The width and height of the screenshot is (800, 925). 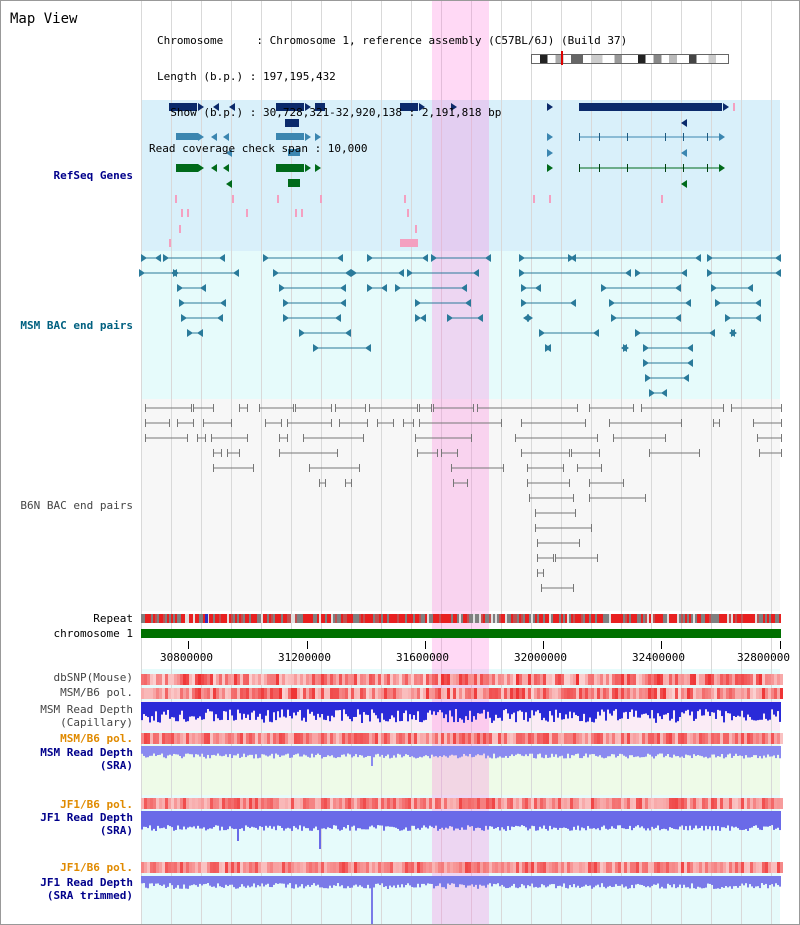 What do you see at coordinates (76, 505) in the screenshot?
I see `track-label-b6n-bac: B6N BAC end pairs` at bounding box center [76, 505].